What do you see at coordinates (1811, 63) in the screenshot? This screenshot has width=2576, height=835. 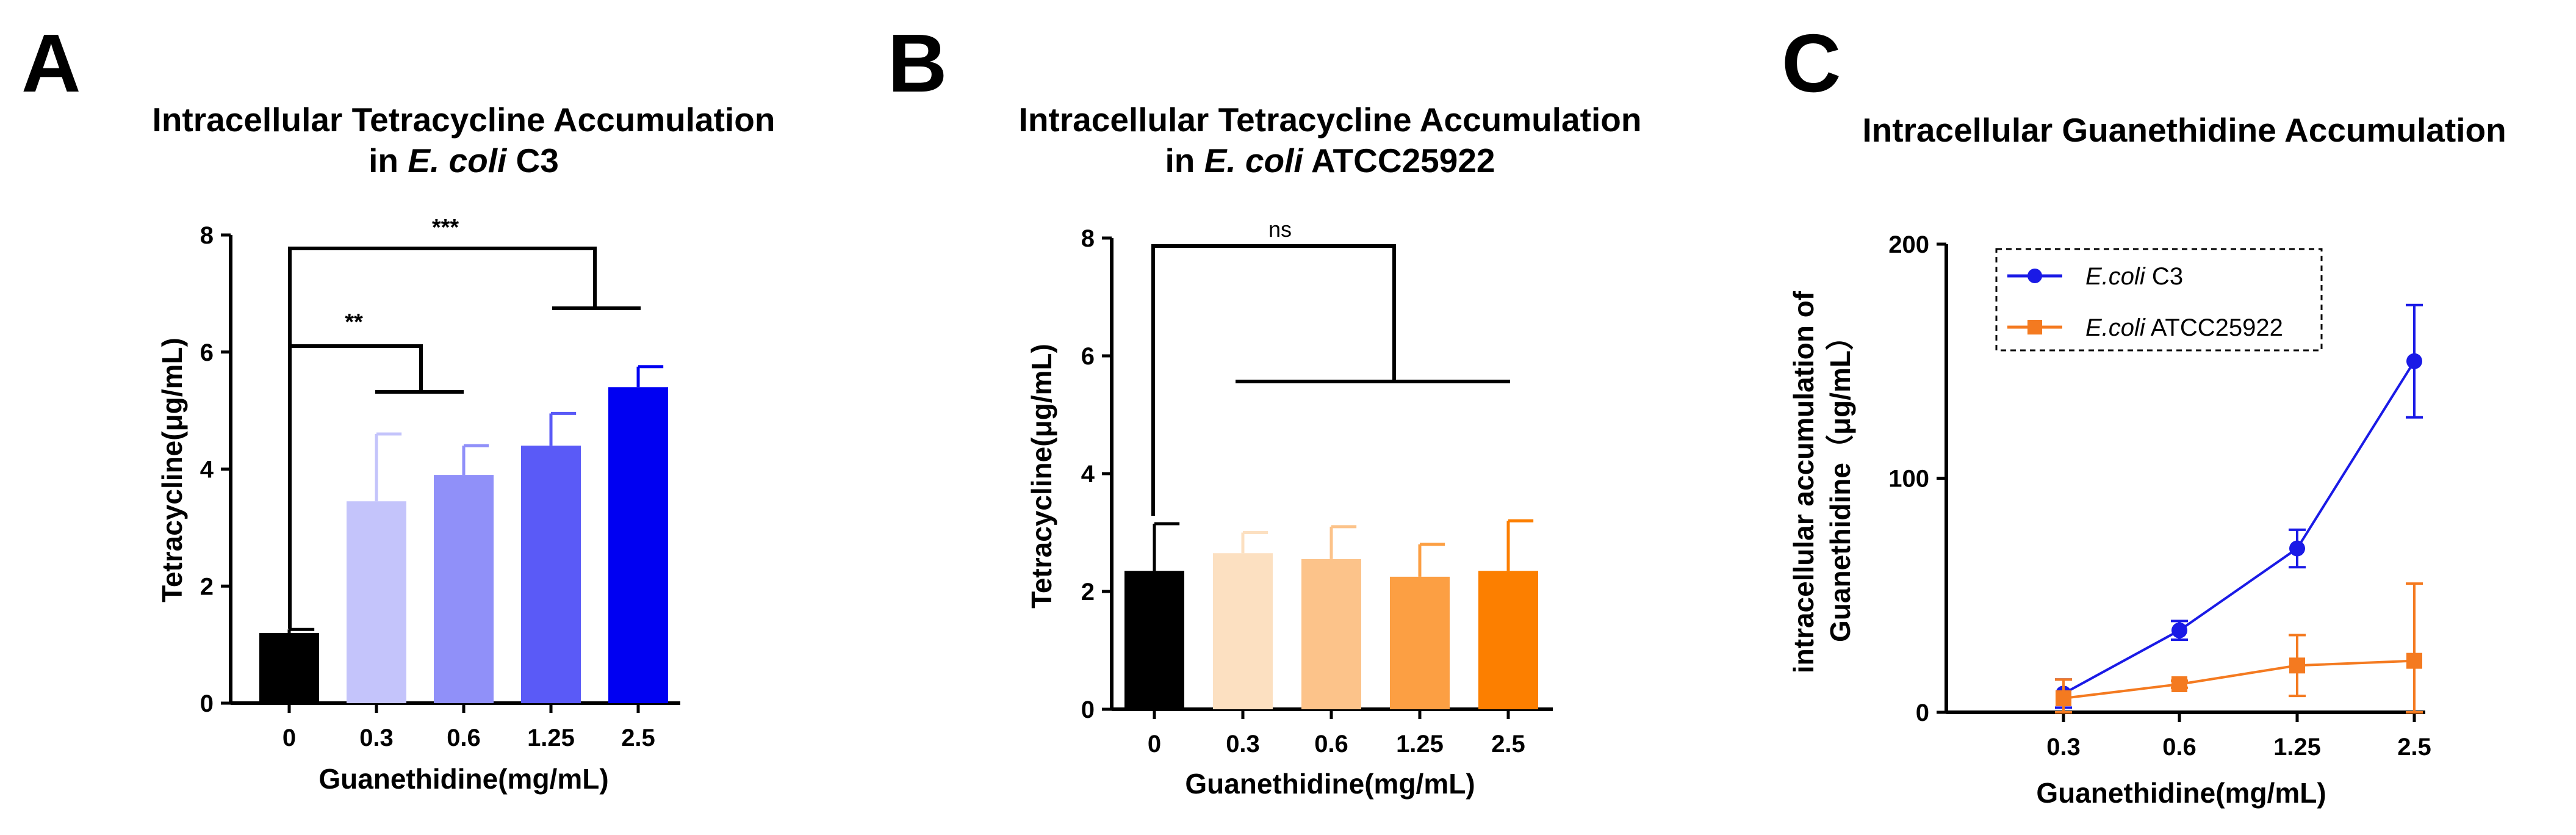 I see `panel-letter-c: C` at bounding box center [1811, 63].